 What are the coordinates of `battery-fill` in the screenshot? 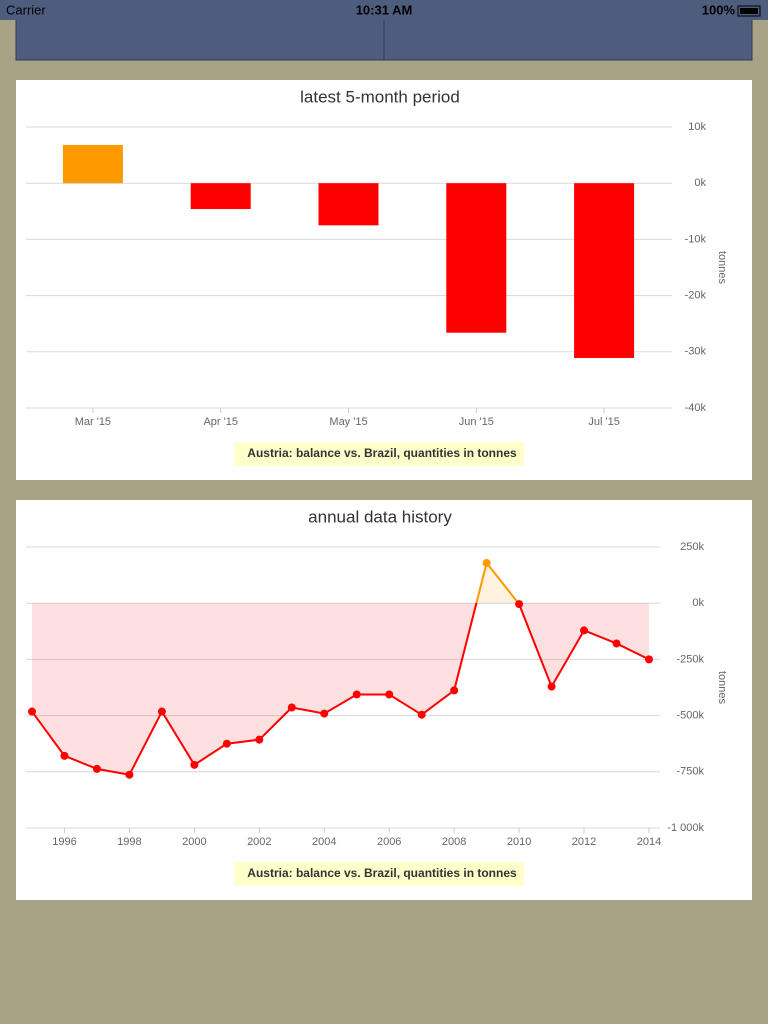 It's located at (749, 11).